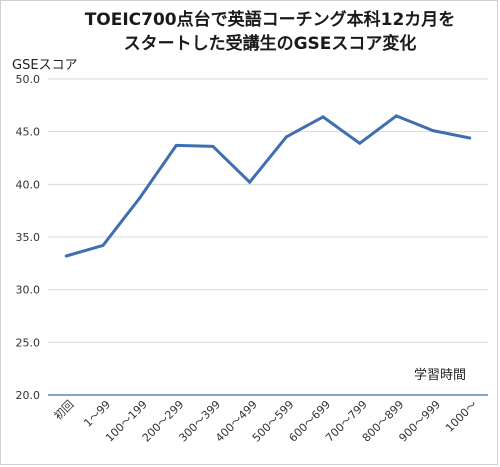 The width and height of the screenshot is (500, 467). Describe the element at coordinates (28, 132) in the screenshot. I see `y-tick-label: 45.0` at that location.